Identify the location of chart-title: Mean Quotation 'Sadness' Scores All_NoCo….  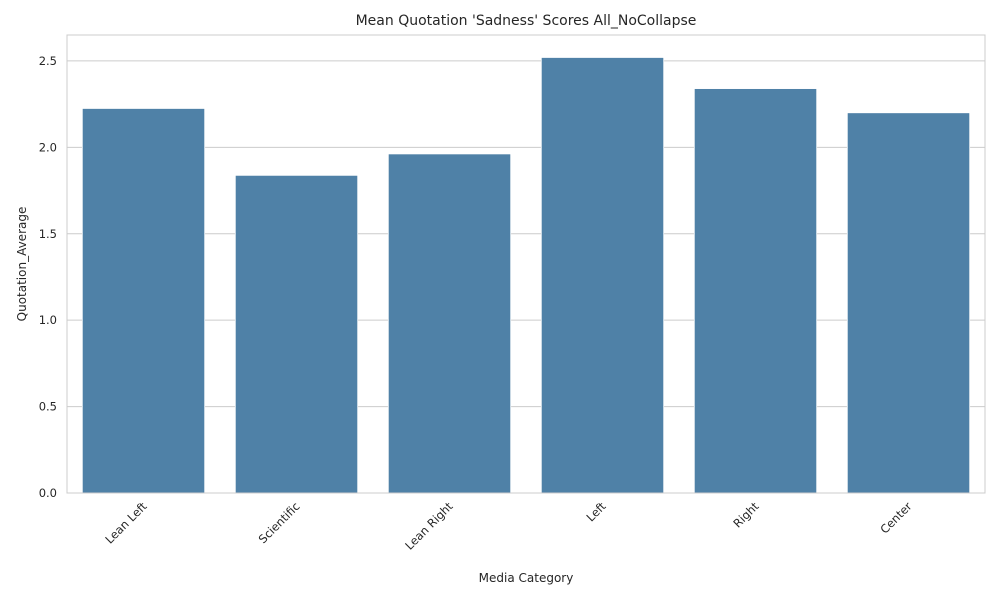
(526, 21).